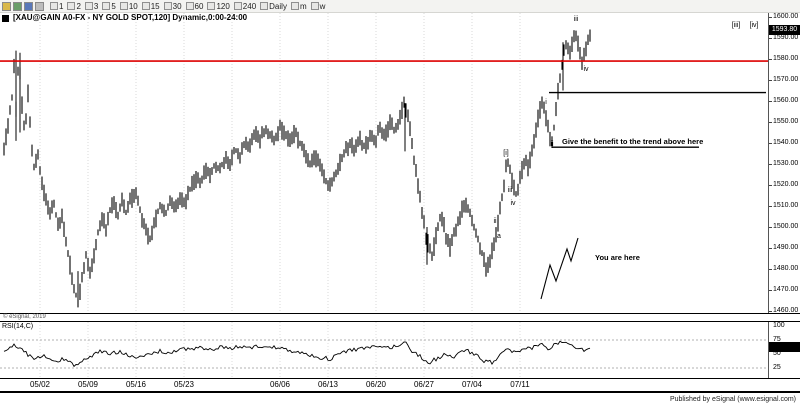  Describe the element at coordinates (506, 153) in the screenshot. I see `wave-label: [i]` at that location.